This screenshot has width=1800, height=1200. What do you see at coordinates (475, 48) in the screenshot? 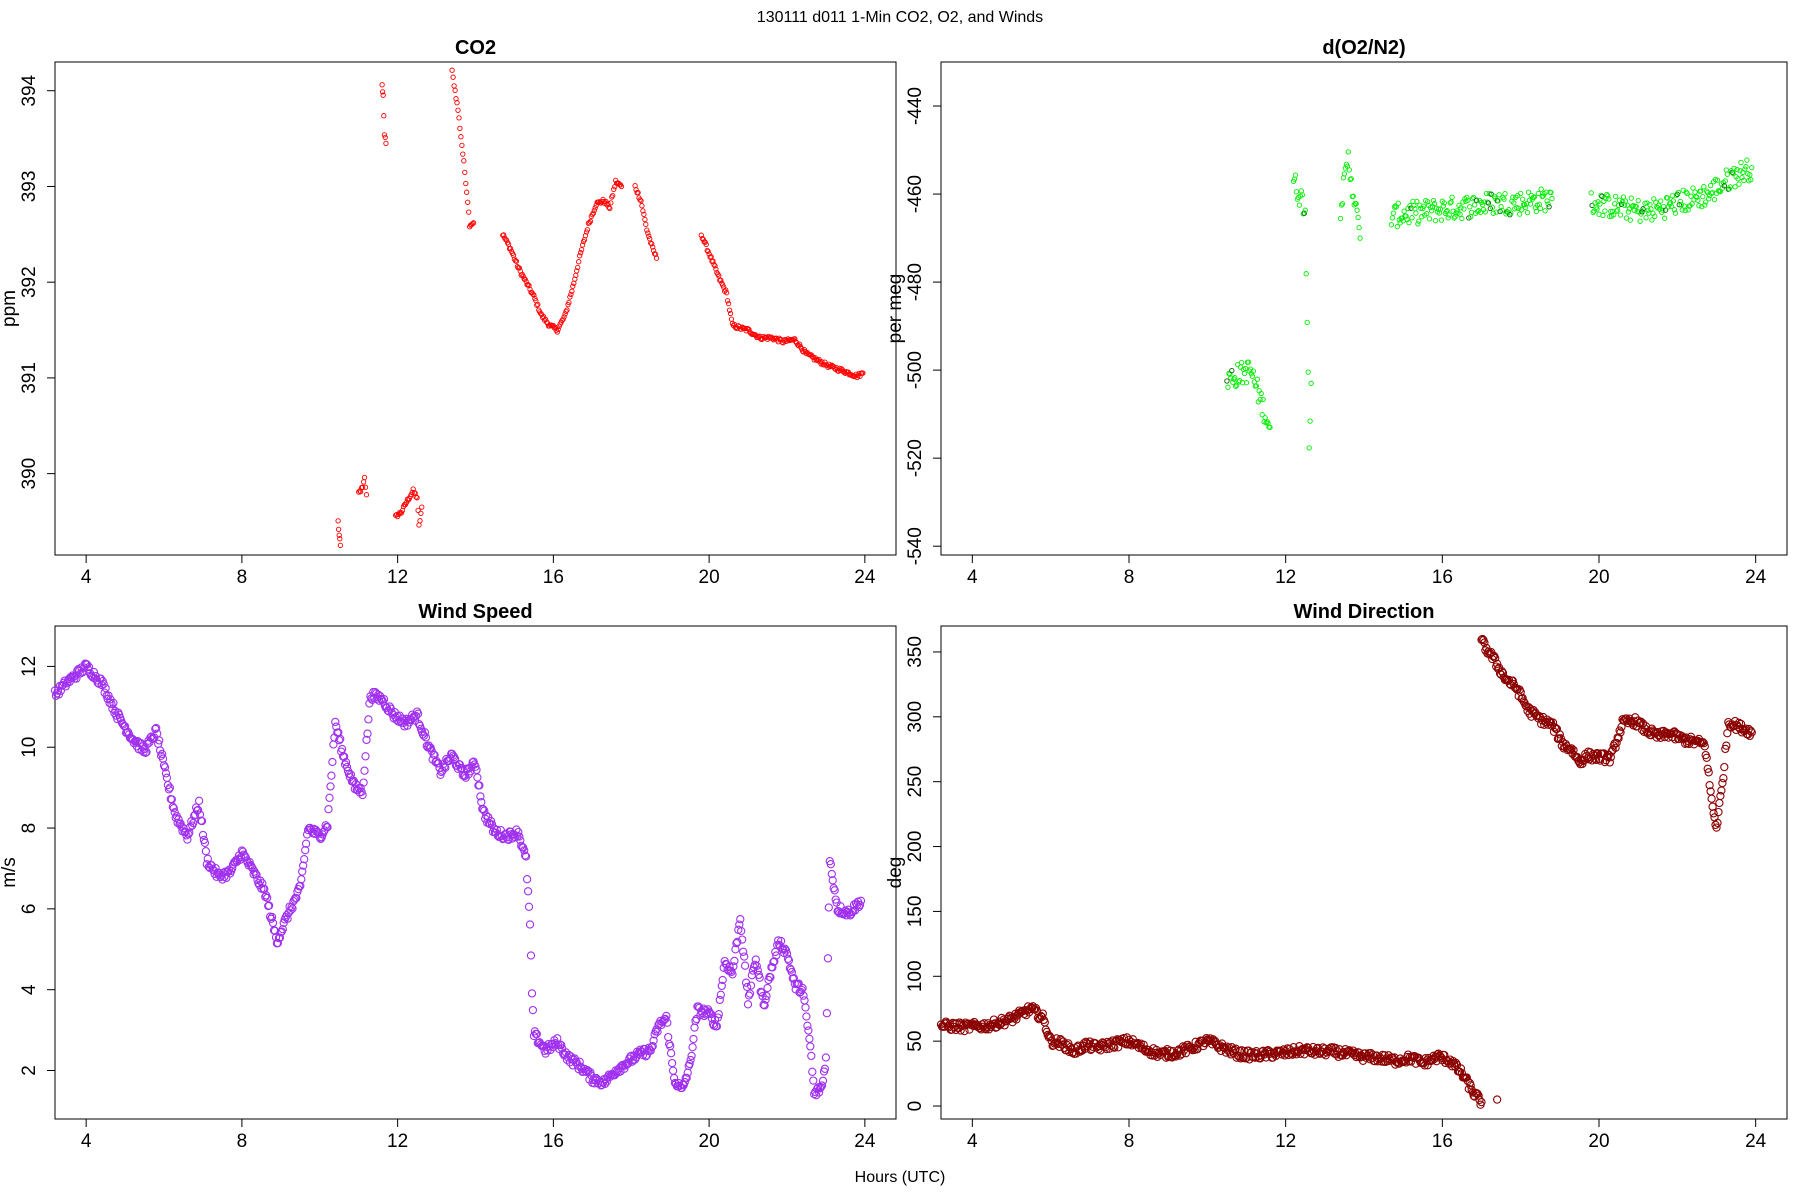
I see `panel-title: CO2` at bounding box center [475, 48].